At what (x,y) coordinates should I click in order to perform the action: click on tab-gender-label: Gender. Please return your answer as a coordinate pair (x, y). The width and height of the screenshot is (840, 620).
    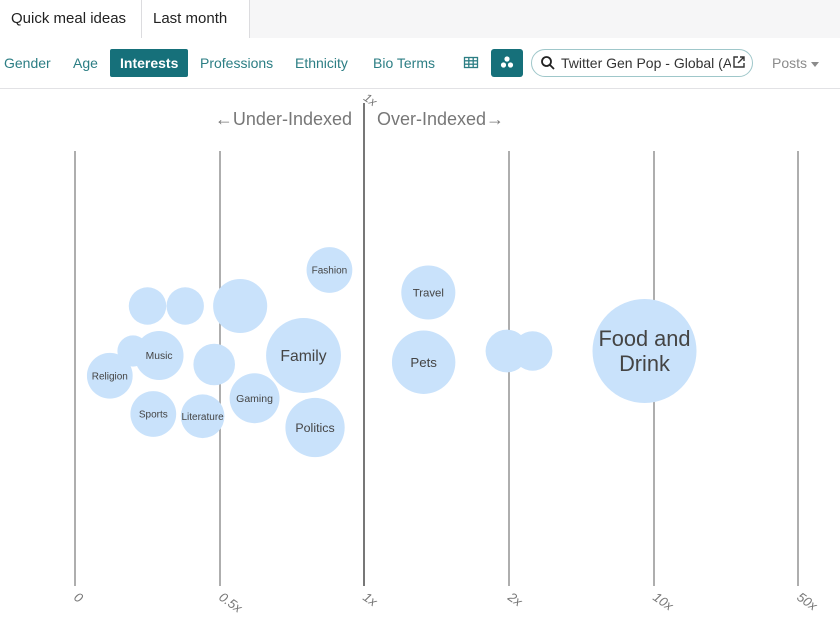
    Looking at the image, I should click on (27, 63).